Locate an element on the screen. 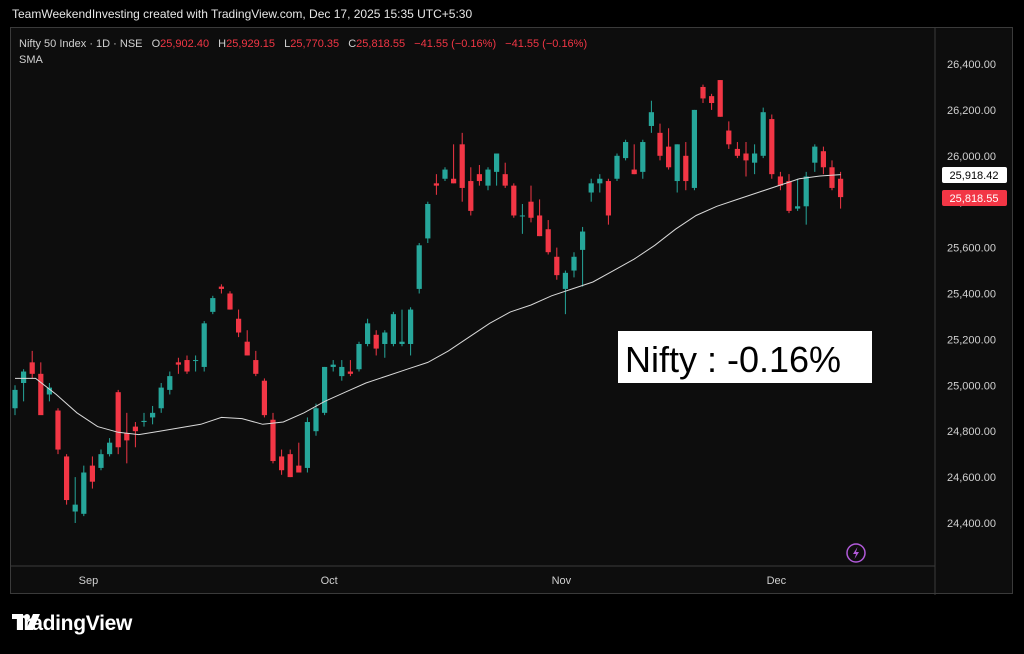 The height and width of the screenshot is (654, 1024). annotation-text: Nifty : -0.16% is located at coordinates (733, 359).